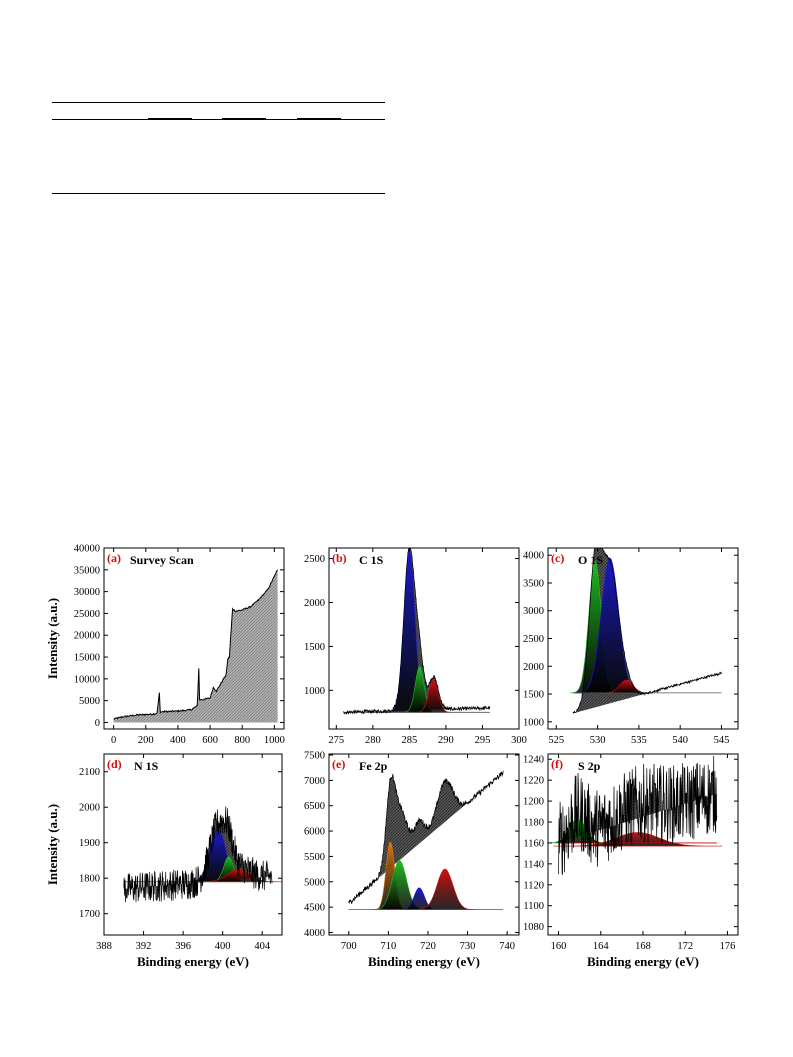 This screenshot has width=793, height=1057. Describe the element at coordinates (274, 740) in the screenshot. I see `x-tick-label: 1000` at that location.